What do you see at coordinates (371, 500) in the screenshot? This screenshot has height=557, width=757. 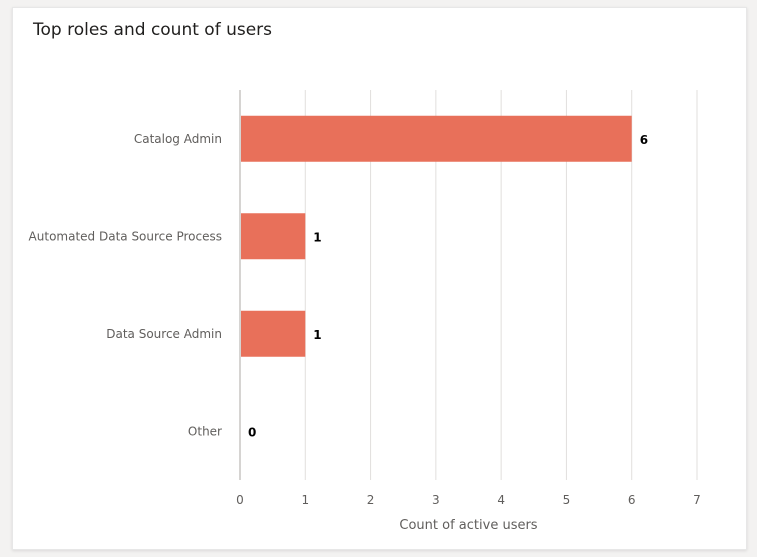 I see `x-tick-label: 2` at bounding box center [371, 500].